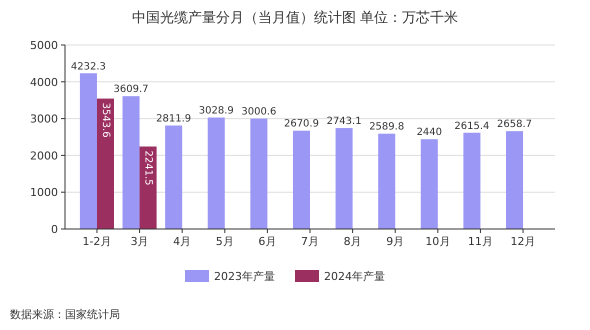 This screenshot has height=330, width=590. What do you see at coordinates (54, 229) in the screenshot?
I see `y-tick-label: 0` at bounding box center [54, 229].